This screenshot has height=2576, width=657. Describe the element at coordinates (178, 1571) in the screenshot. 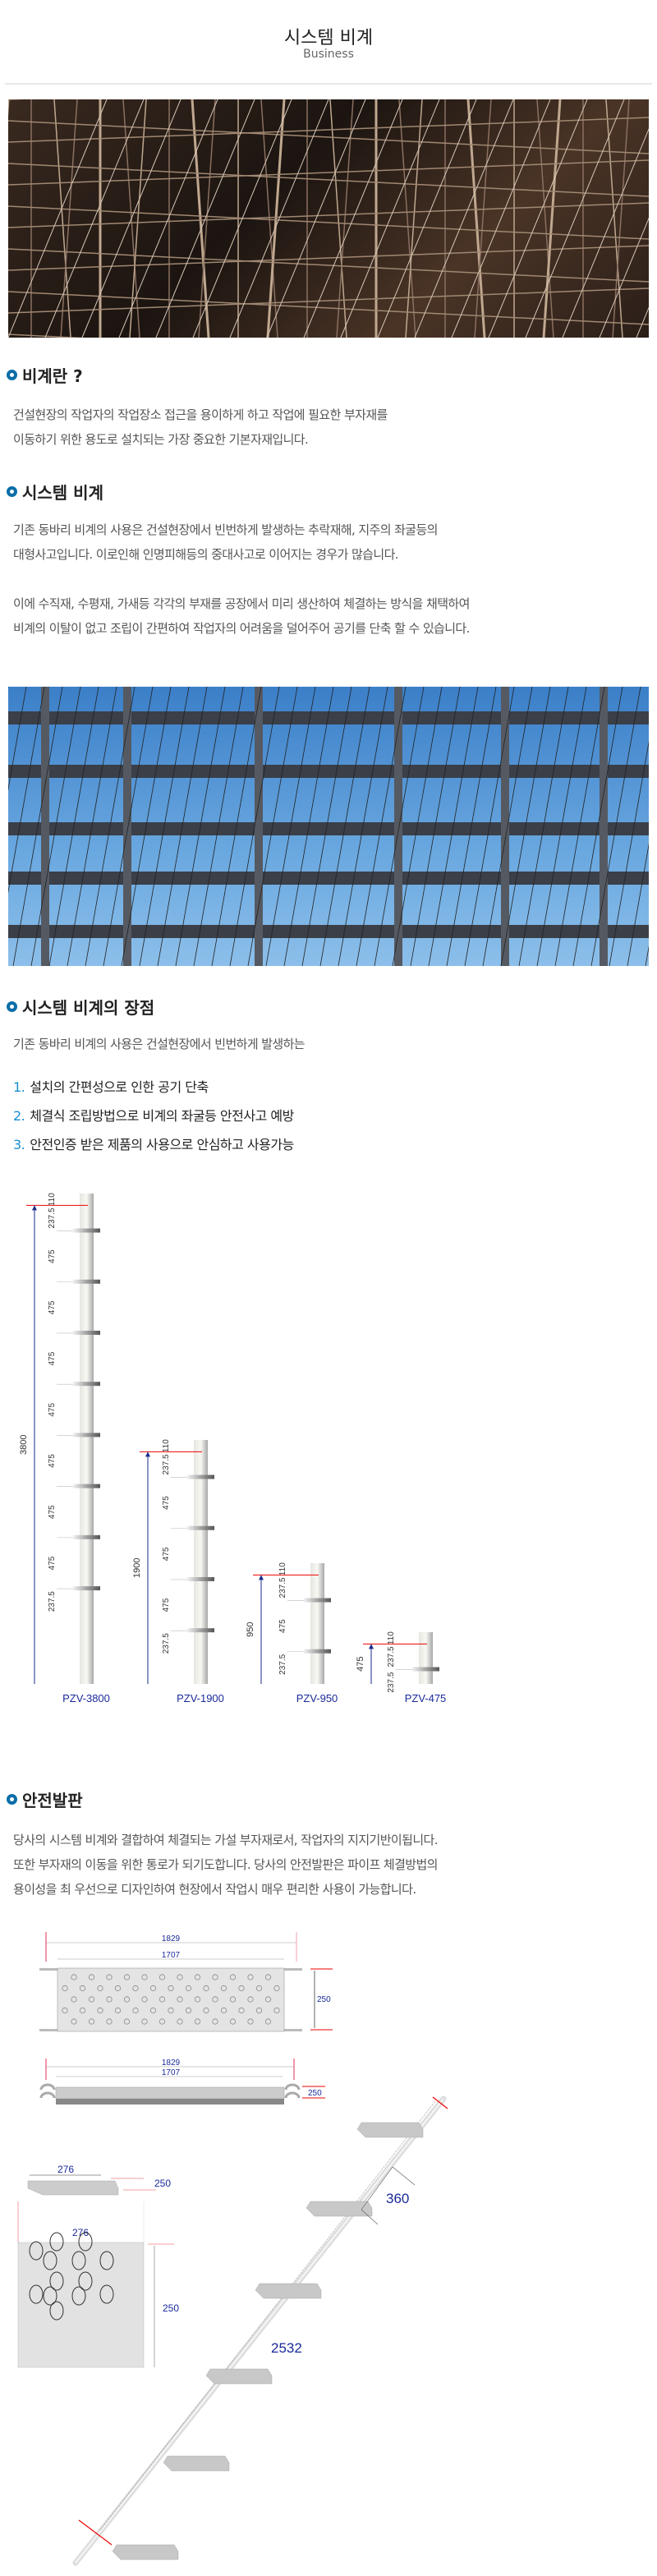

I see `vertical-PZV-1900: 110 237.5 475 475 475 237.5 1900 PZV-1900` at that location.